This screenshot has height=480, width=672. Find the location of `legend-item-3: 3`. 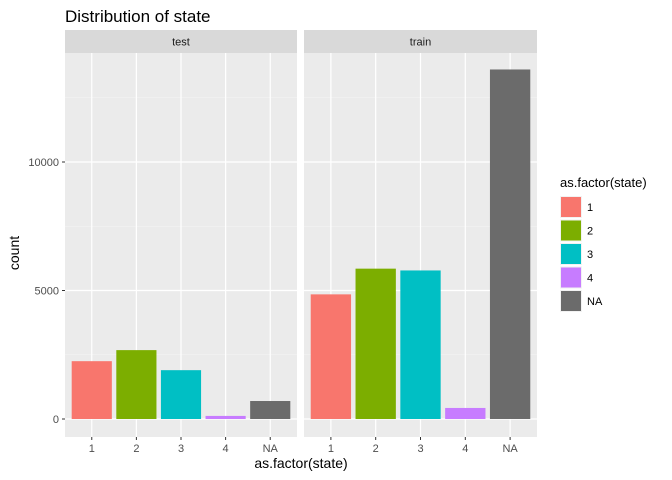

legend-item-3: 3 is located at coordinates (576, 254).